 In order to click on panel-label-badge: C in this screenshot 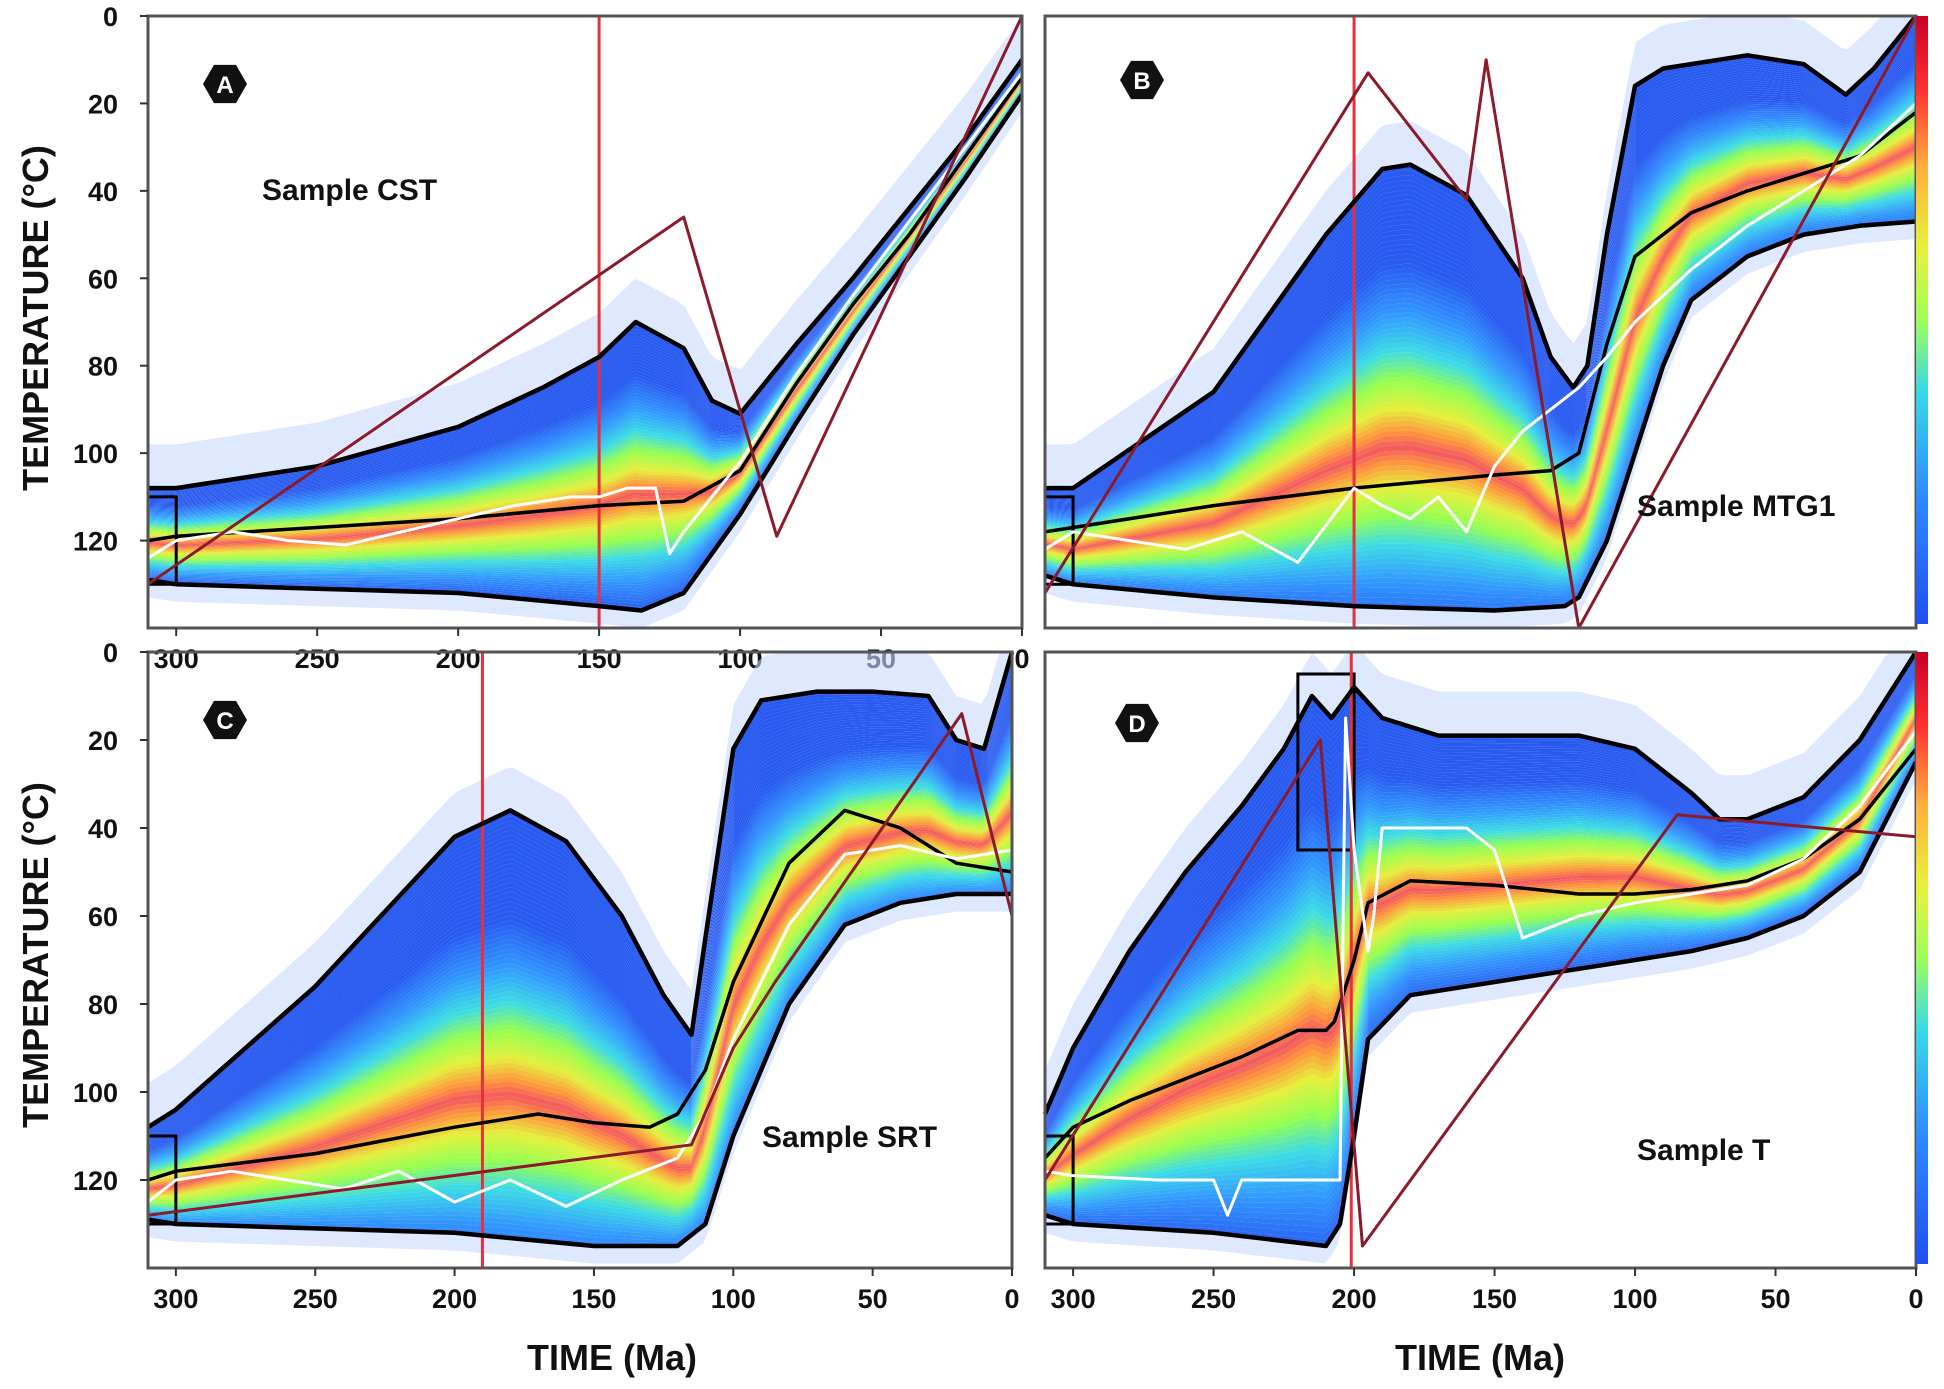, I will do `click(225, 720)`.